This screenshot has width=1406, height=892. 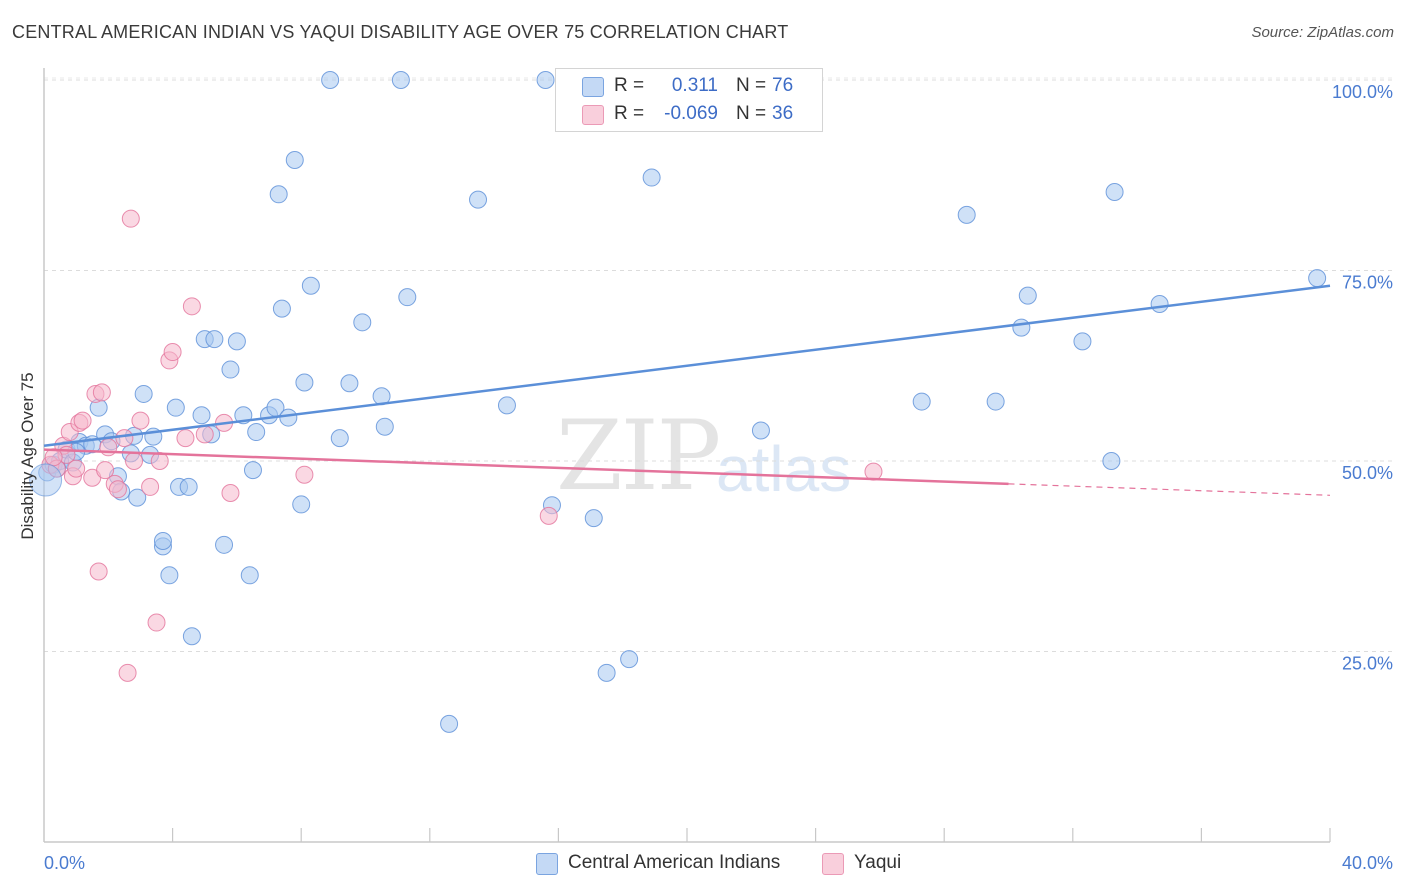 I want to click on y-axis-label: Disability Age Over 75, so click(x=27, y=456).